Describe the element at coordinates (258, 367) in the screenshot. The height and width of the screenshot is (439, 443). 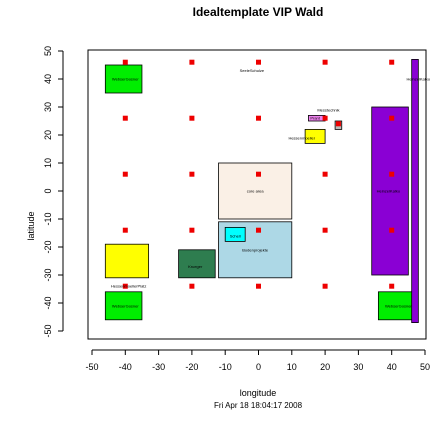
I see `x-tick-label-5: 0` at that location.